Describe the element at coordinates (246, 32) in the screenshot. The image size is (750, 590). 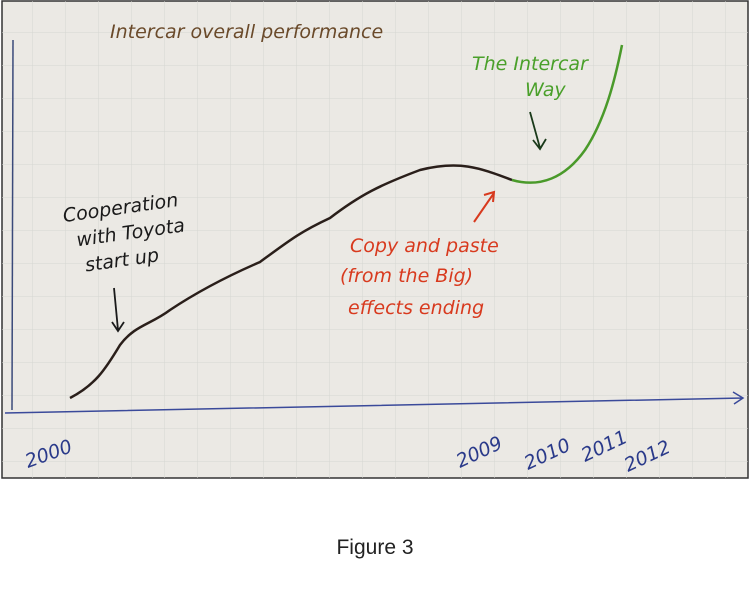
I see `chart-title: Intercar overall performance` at that location.